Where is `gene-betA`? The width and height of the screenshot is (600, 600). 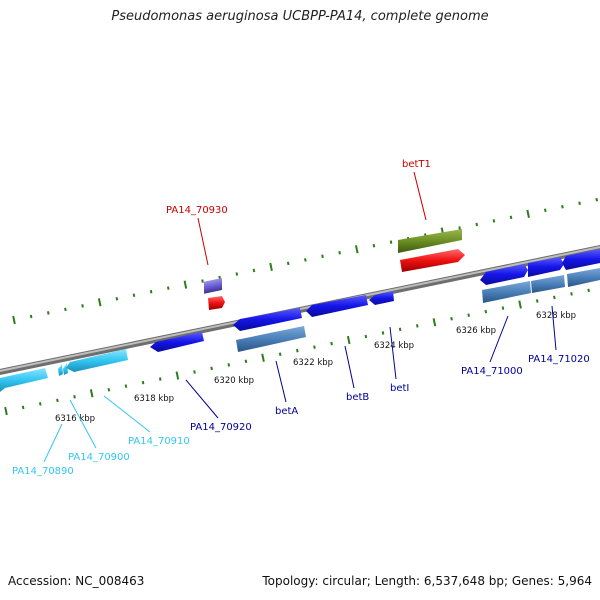 gene-betA is located at coordinates (267, 319).